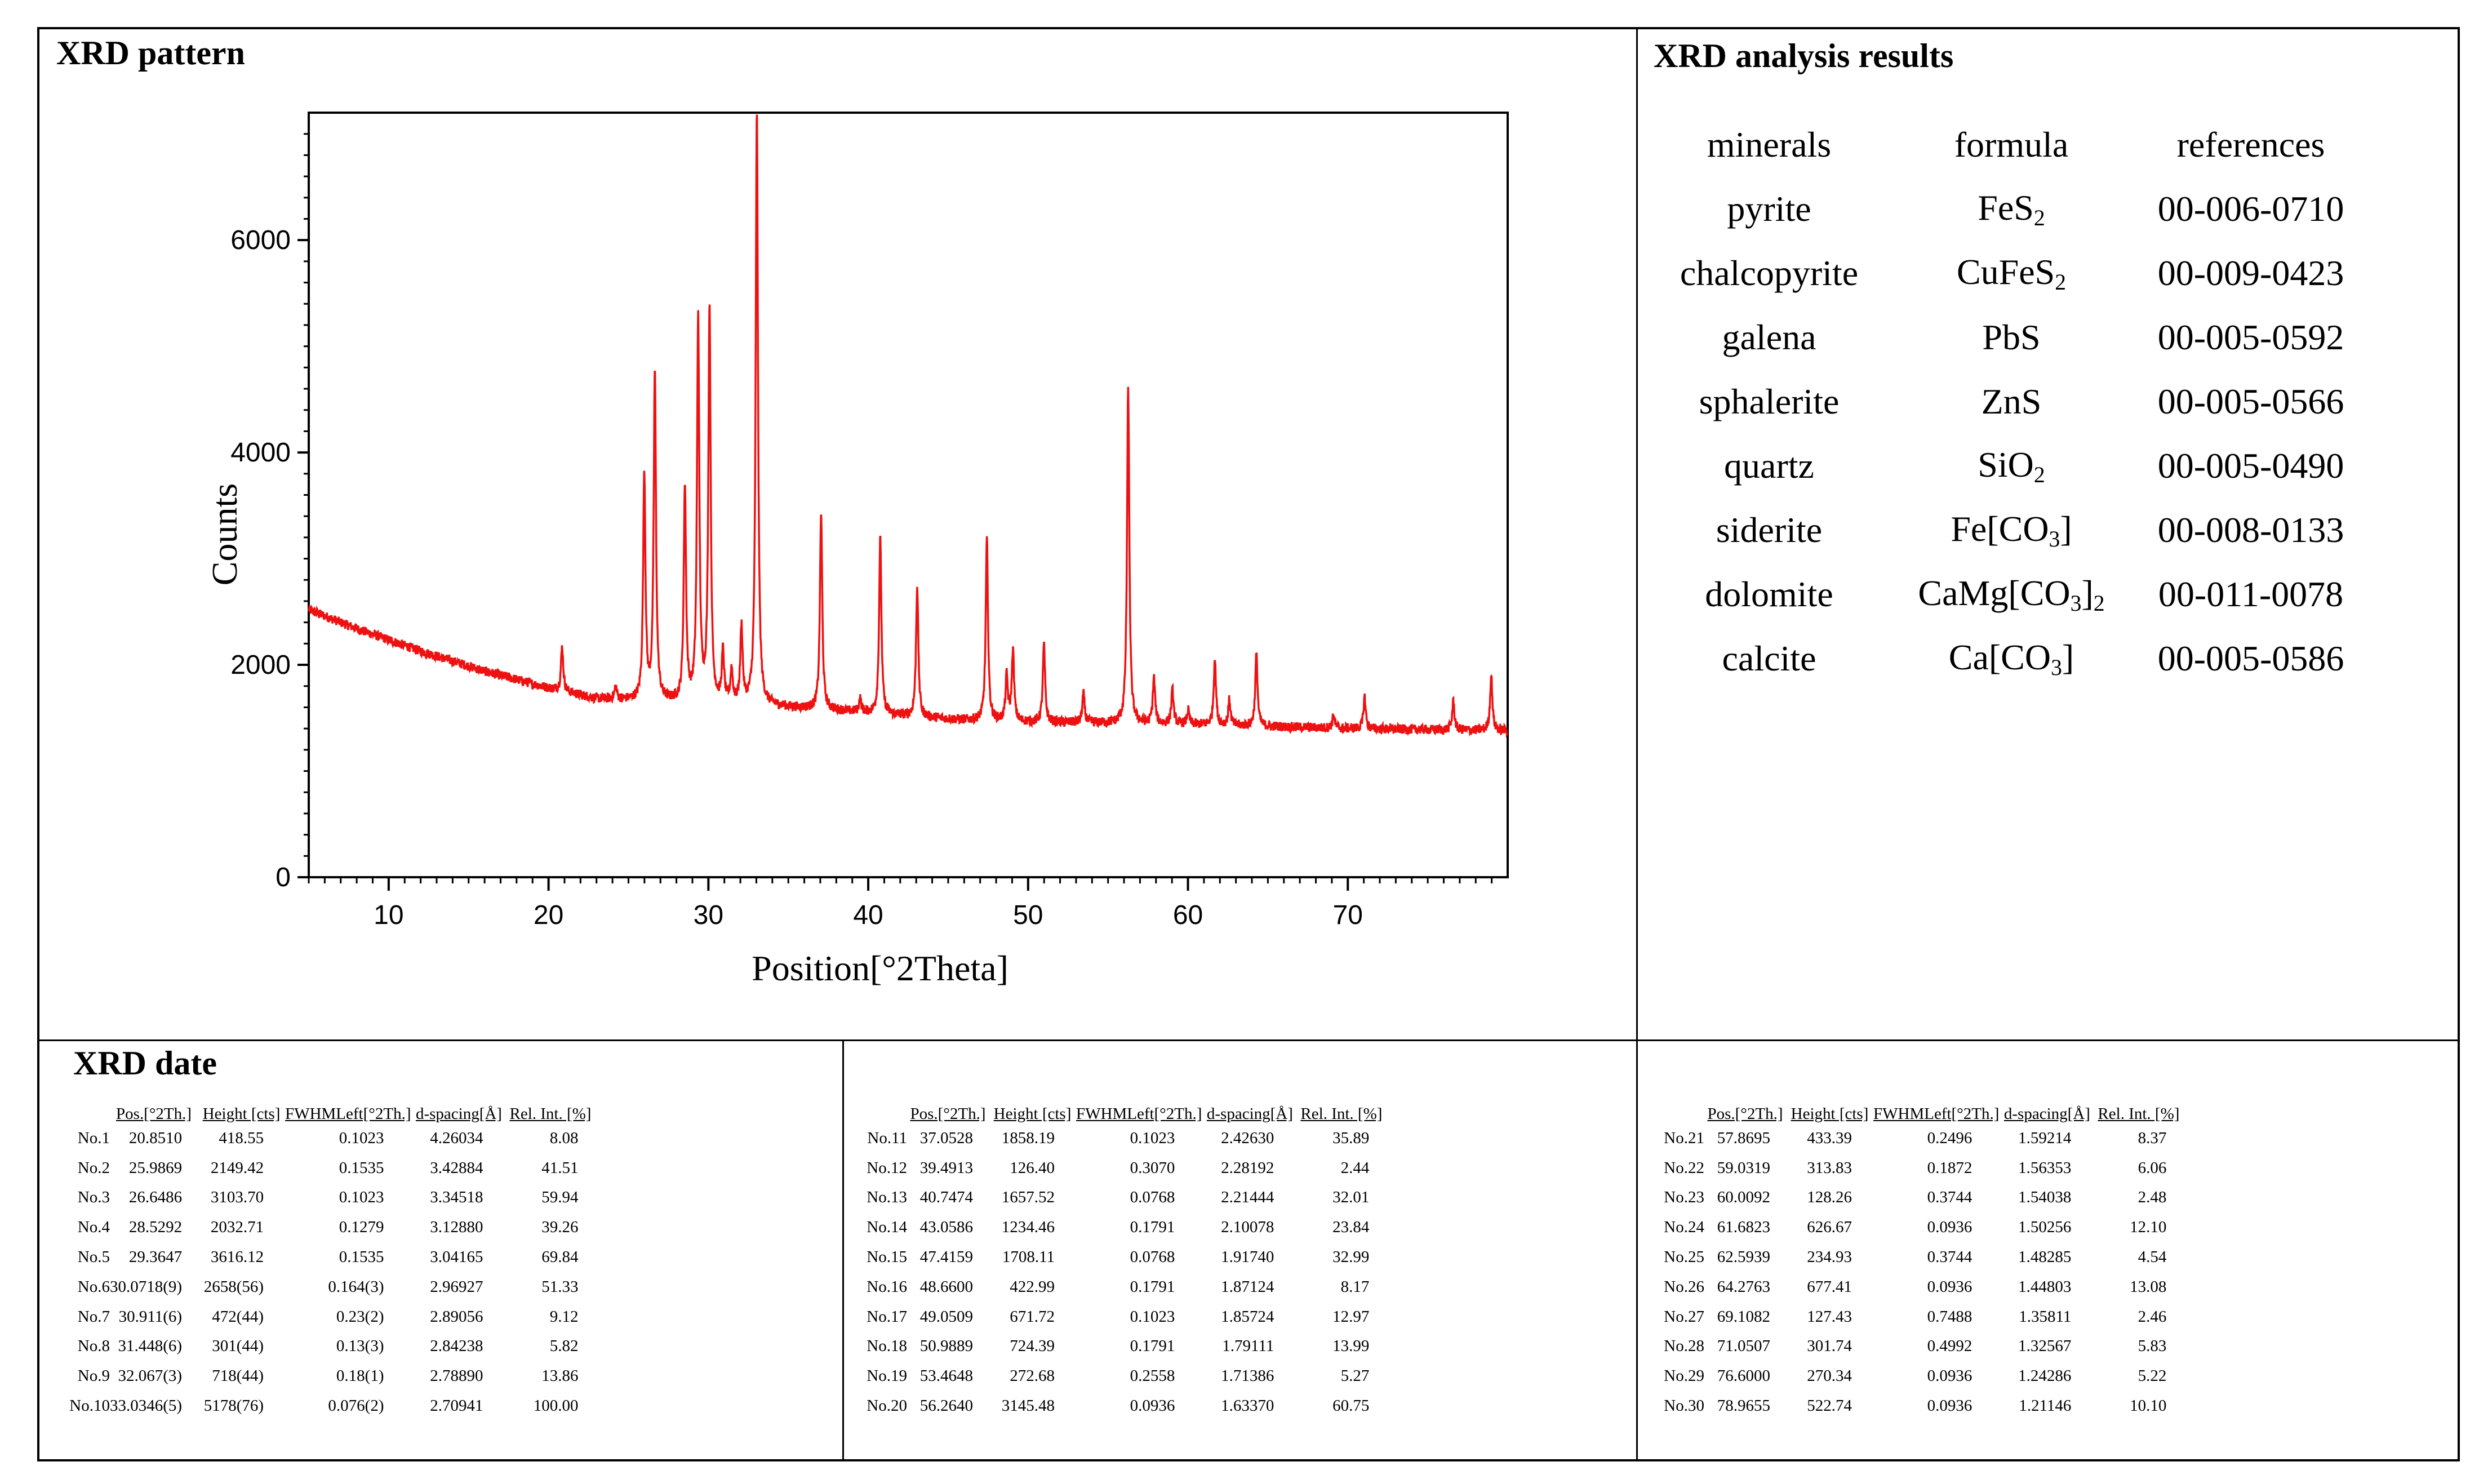 This screenshot has height=1484, width=2479. What do you see at coordinates (1829, 1376) in the screenshot?
I see `peak-value: 270.34` at bounding box center [1829, 1376].